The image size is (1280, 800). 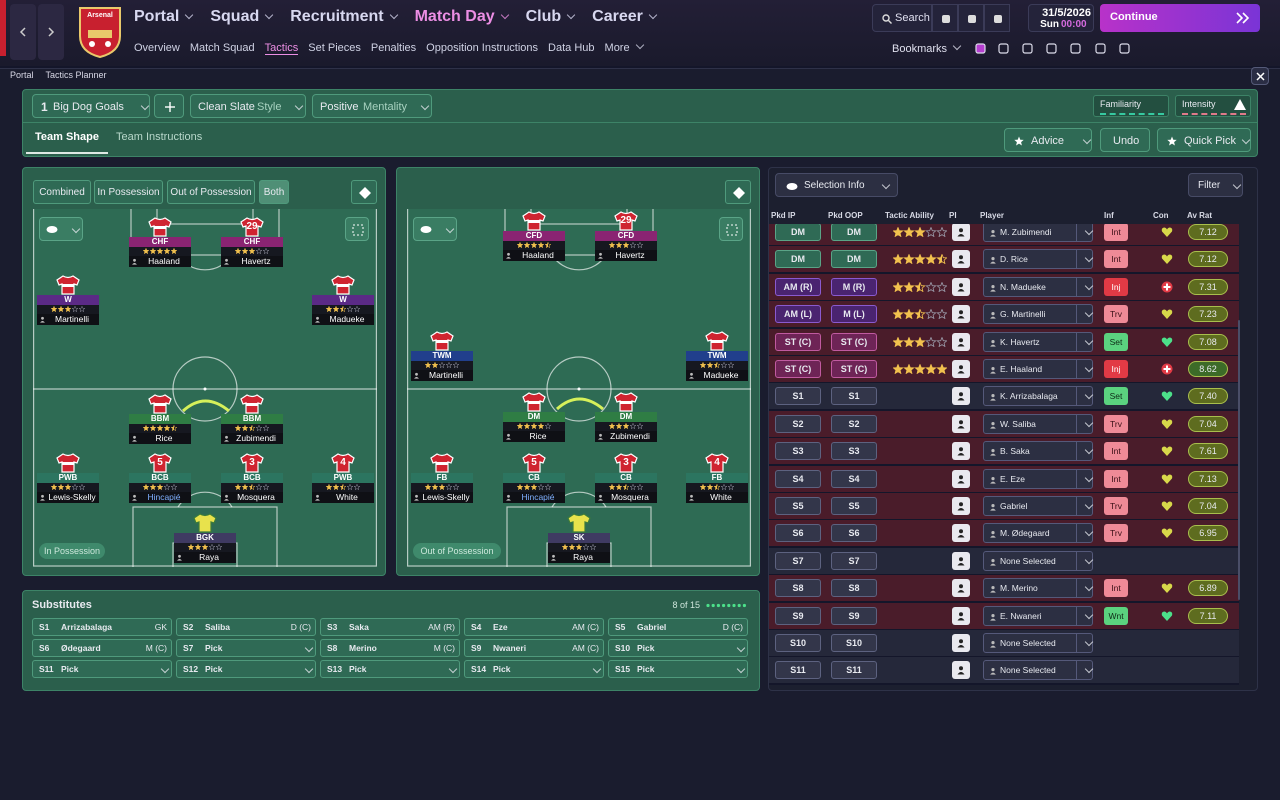 I want to click on action-button: Advice, so click(x=1048, y=140).